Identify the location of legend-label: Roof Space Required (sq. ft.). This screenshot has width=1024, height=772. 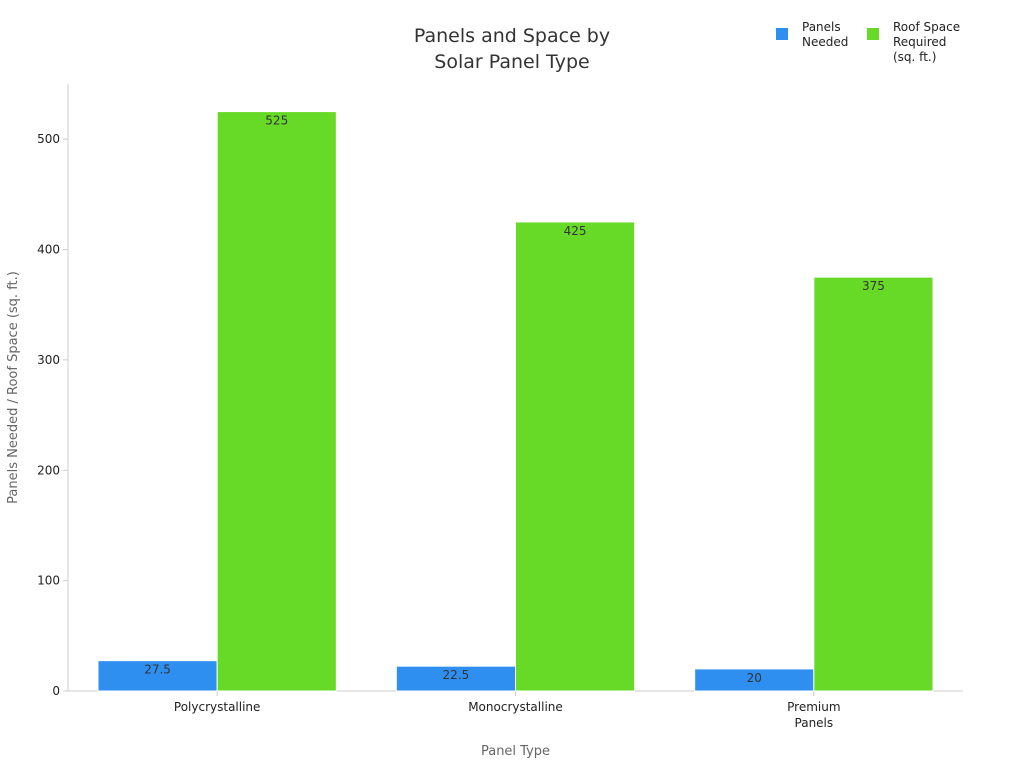
(926, 42).